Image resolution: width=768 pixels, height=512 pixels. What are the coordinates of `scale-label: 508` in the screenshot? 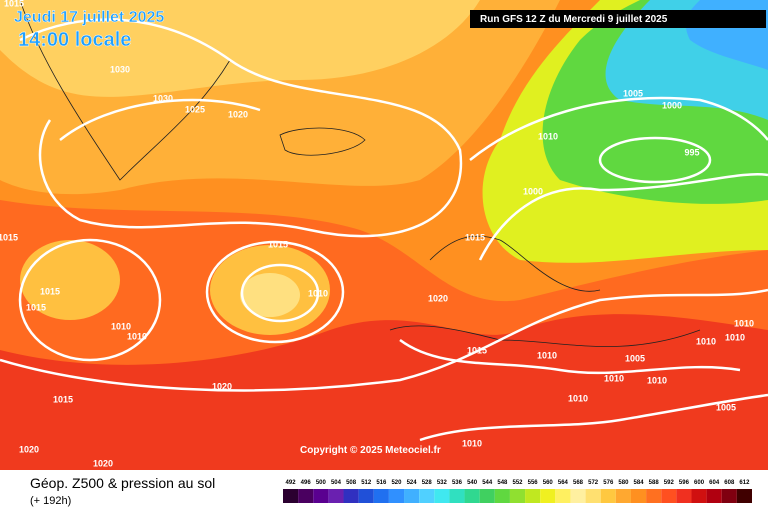 It's located at (351, 483).